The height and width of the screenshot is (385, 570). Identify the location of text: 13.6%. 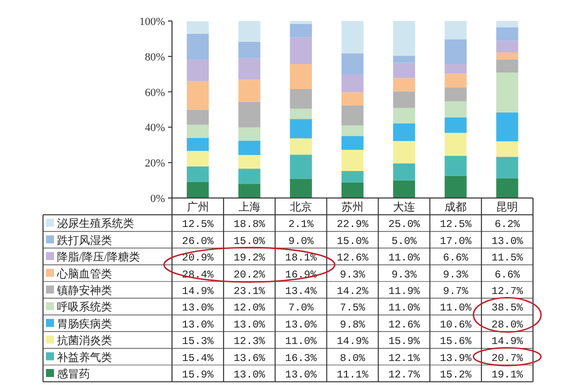
(250, 358).